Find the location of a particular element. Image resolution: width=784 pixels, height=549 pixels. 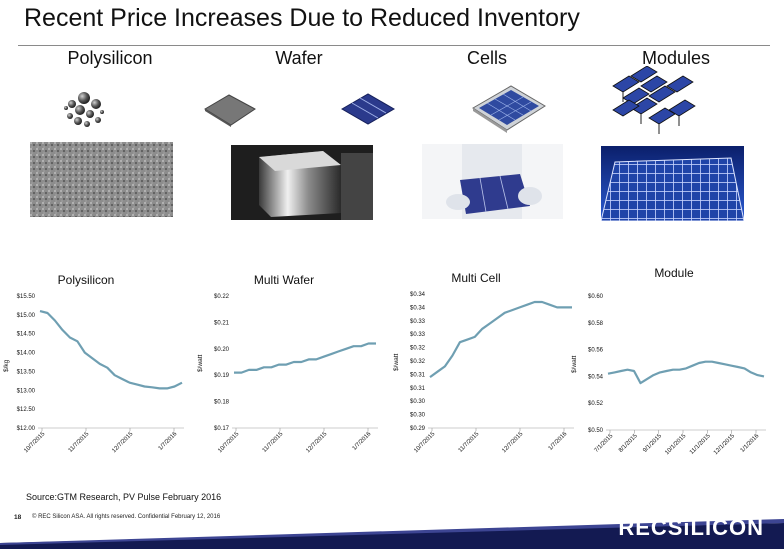

solar-cell-handling-photo is located at coordinates (492, 181).